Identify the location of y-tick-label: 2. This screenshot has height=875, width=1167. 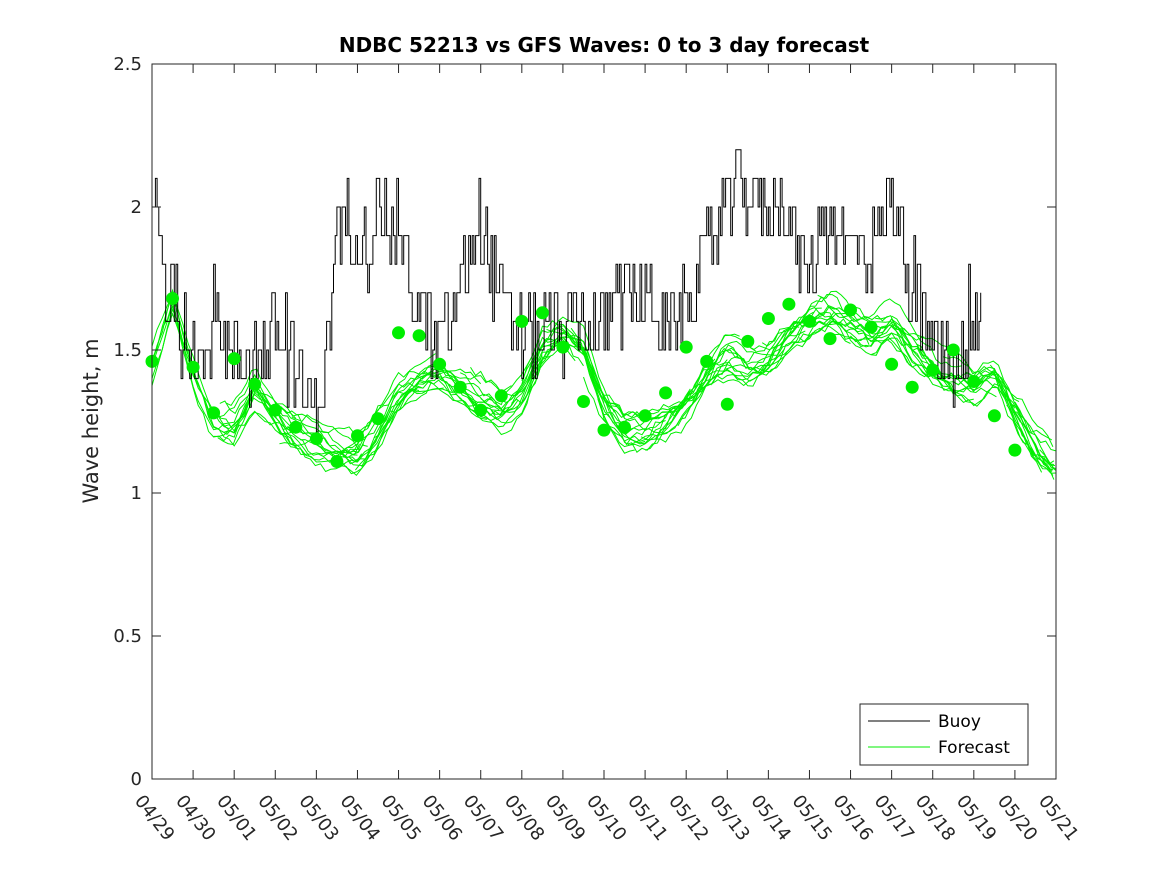
(136, 207).